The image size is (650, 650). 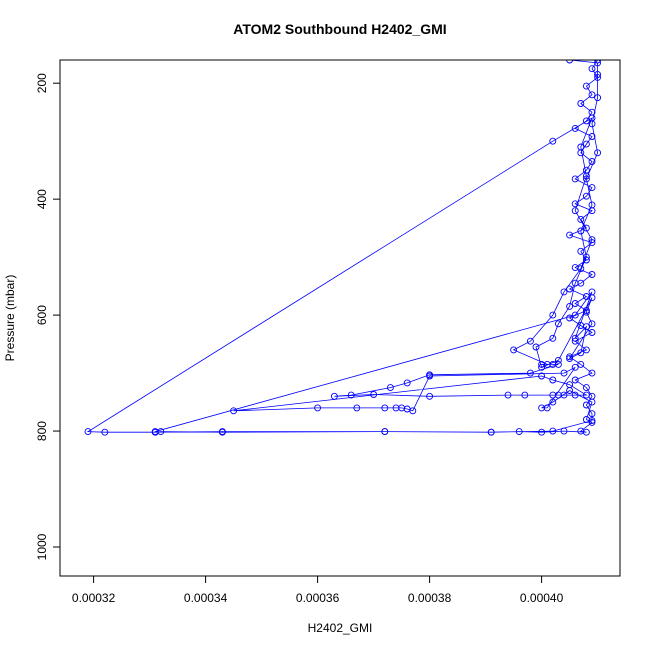 What do you see at coordinates (542, 598) in the screenshot?
I see `x-tick-label: 0.00040` at bounding box center [542, 598].